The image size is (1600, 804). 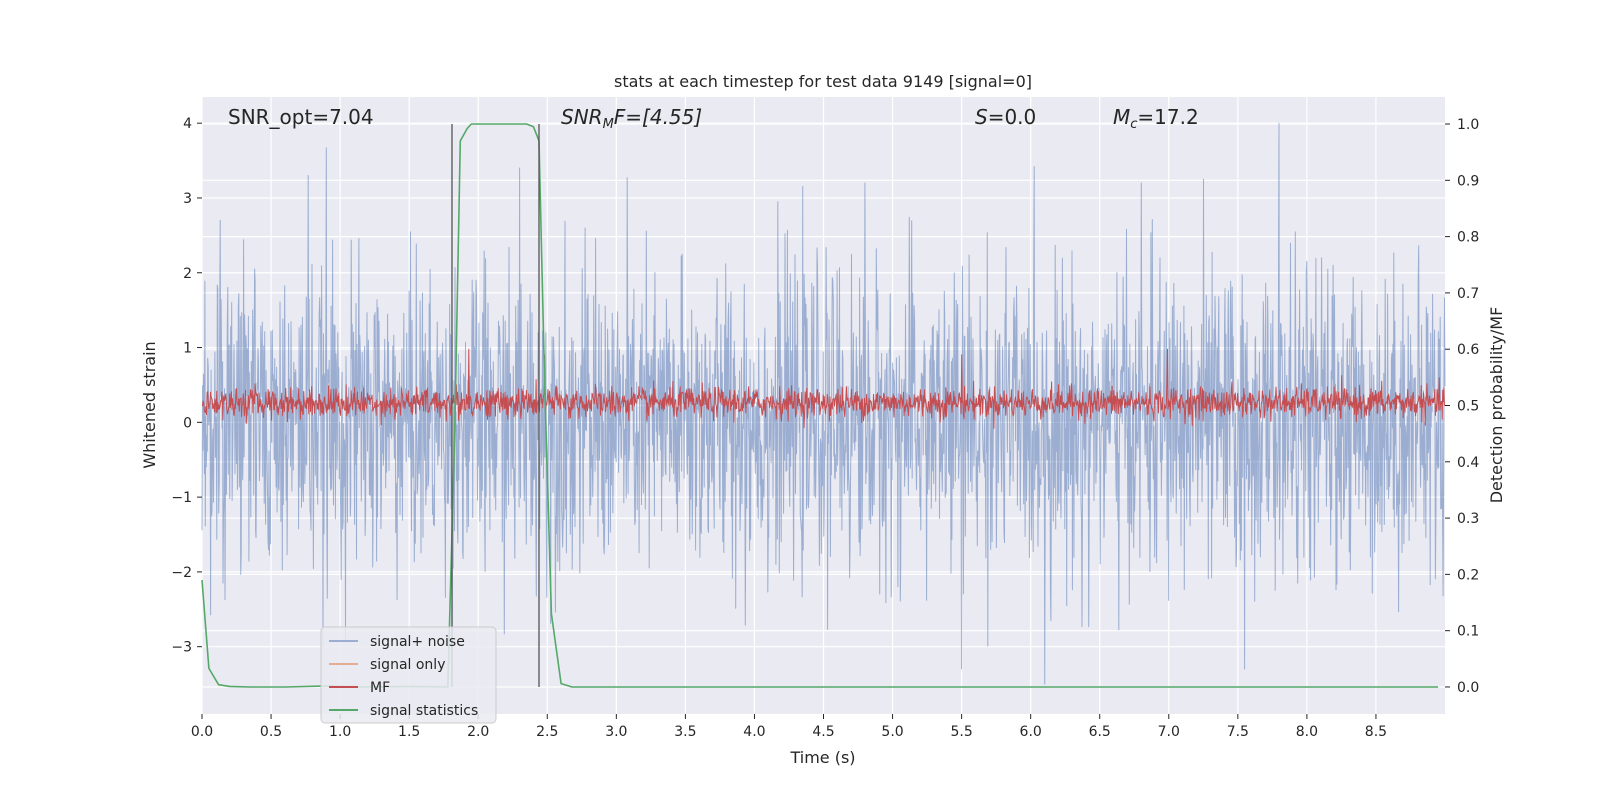 I want to click on x-tick-label: 0.5, so click(x=271, y=732).